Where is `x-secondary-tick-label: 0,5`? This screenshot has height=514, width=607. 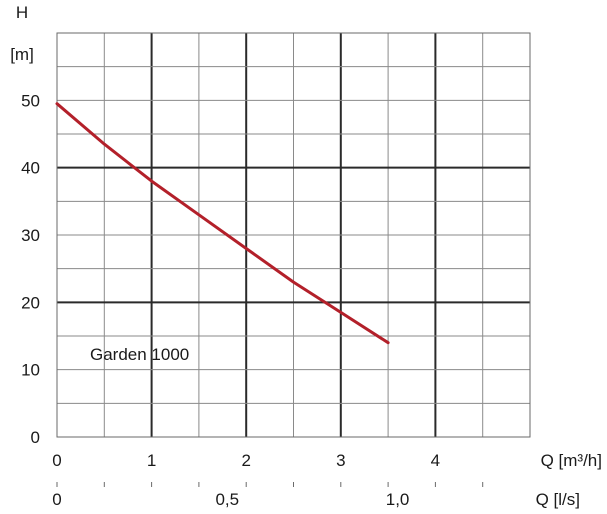
x-secondary-tick-label: 0,5 is located at coordinates (227, 499).